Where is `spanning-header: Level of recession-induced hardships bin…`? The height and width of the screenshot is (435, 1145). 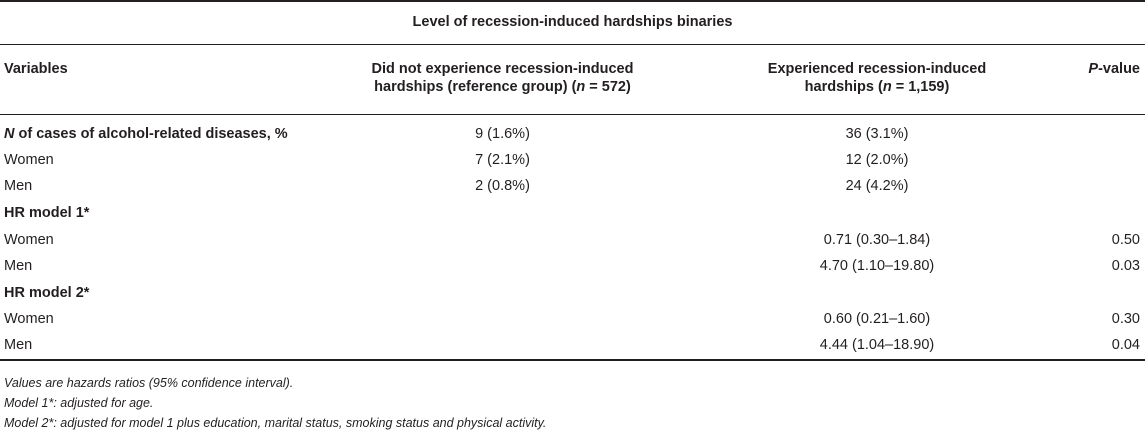 spanning-header: Level of recession-induced hardships bin… is located at coordinates (572, 22).